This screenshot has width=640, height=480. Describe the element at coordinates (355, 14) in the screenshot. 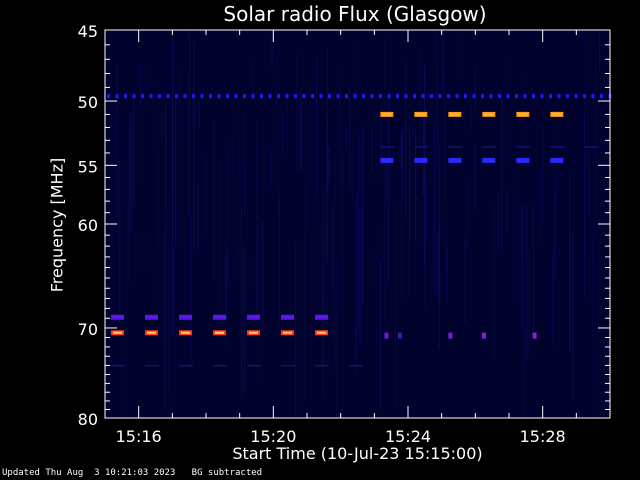

I see `chart-title: Solar radio Flux (Glasgow)` at that location.